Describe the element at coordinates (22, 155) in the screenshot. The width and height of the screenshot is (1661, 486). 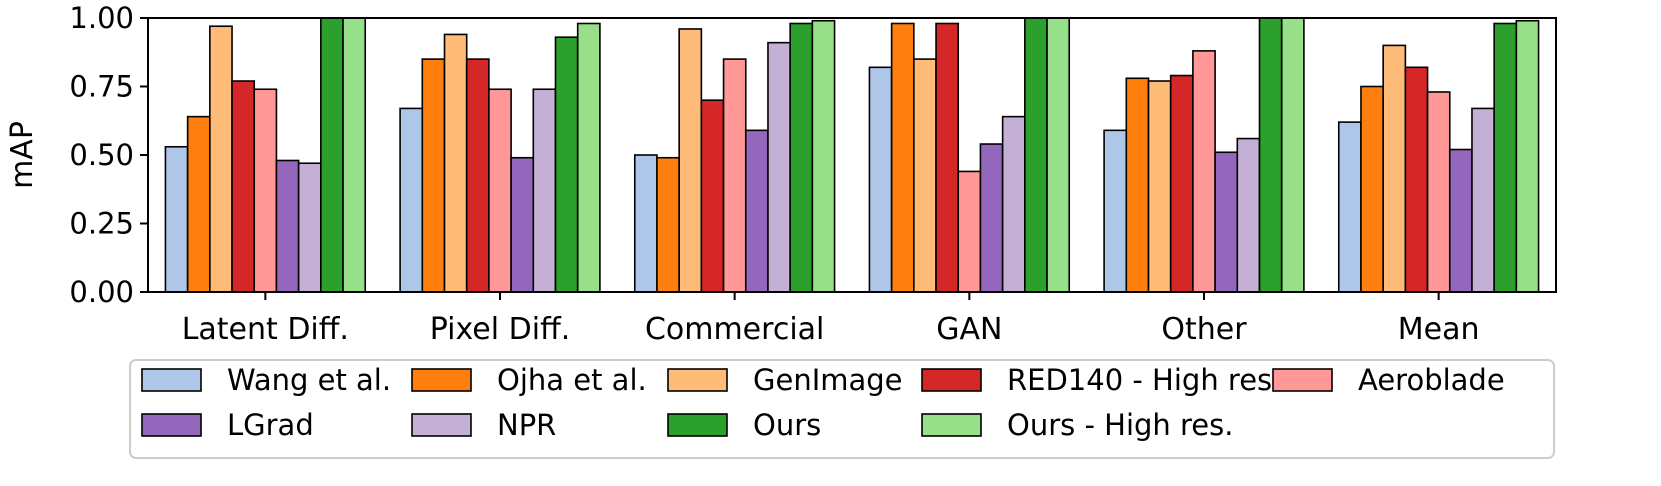
I see `y-axis-title: mAP` at that location.